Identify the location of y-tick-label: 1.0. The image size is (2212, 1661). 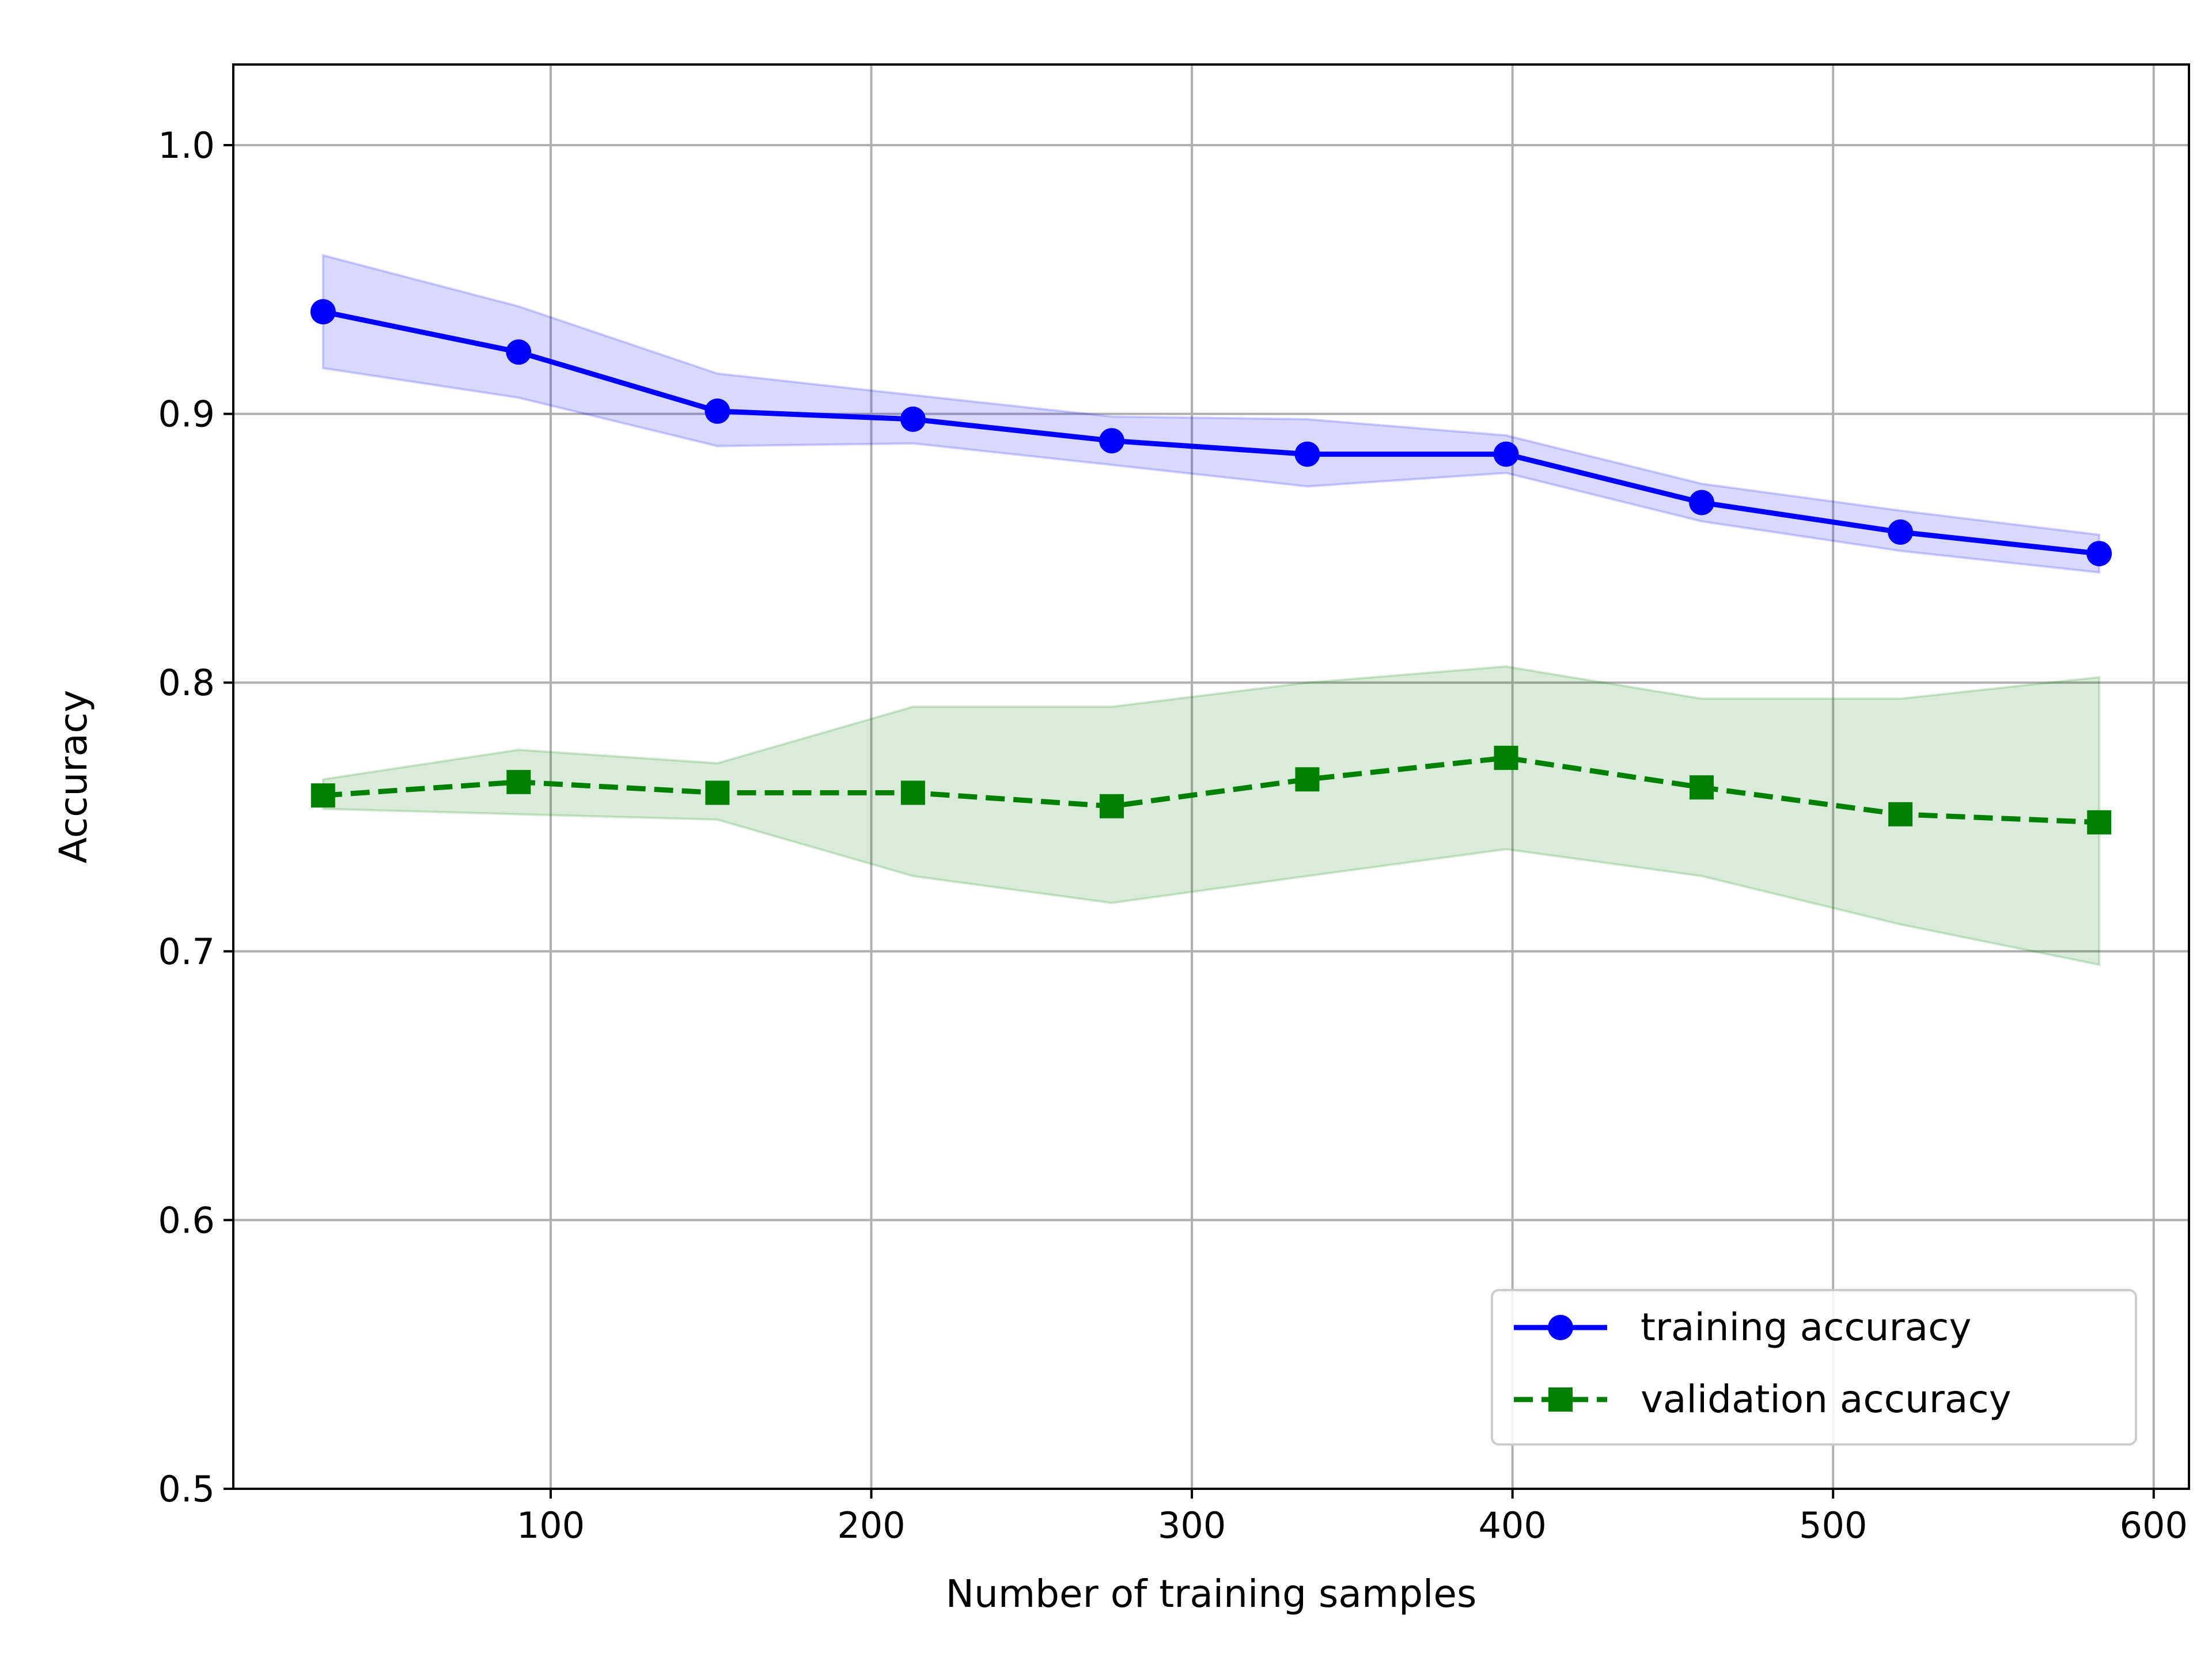
(186, 145).